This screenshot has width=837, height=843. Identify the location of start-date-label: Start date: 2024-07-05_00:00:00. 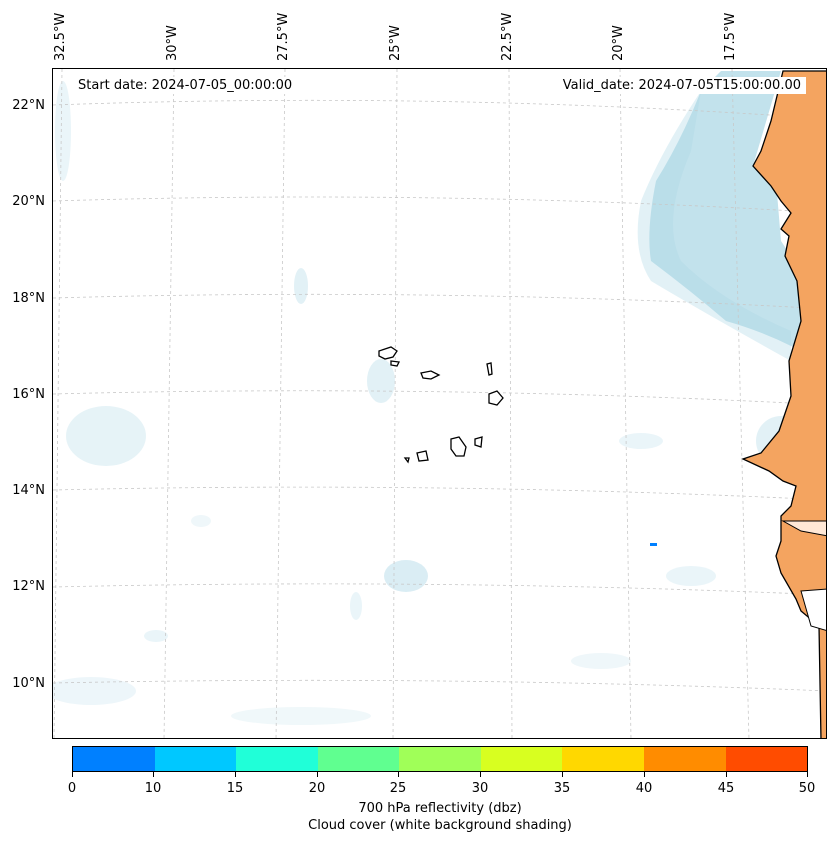
(185, 85).